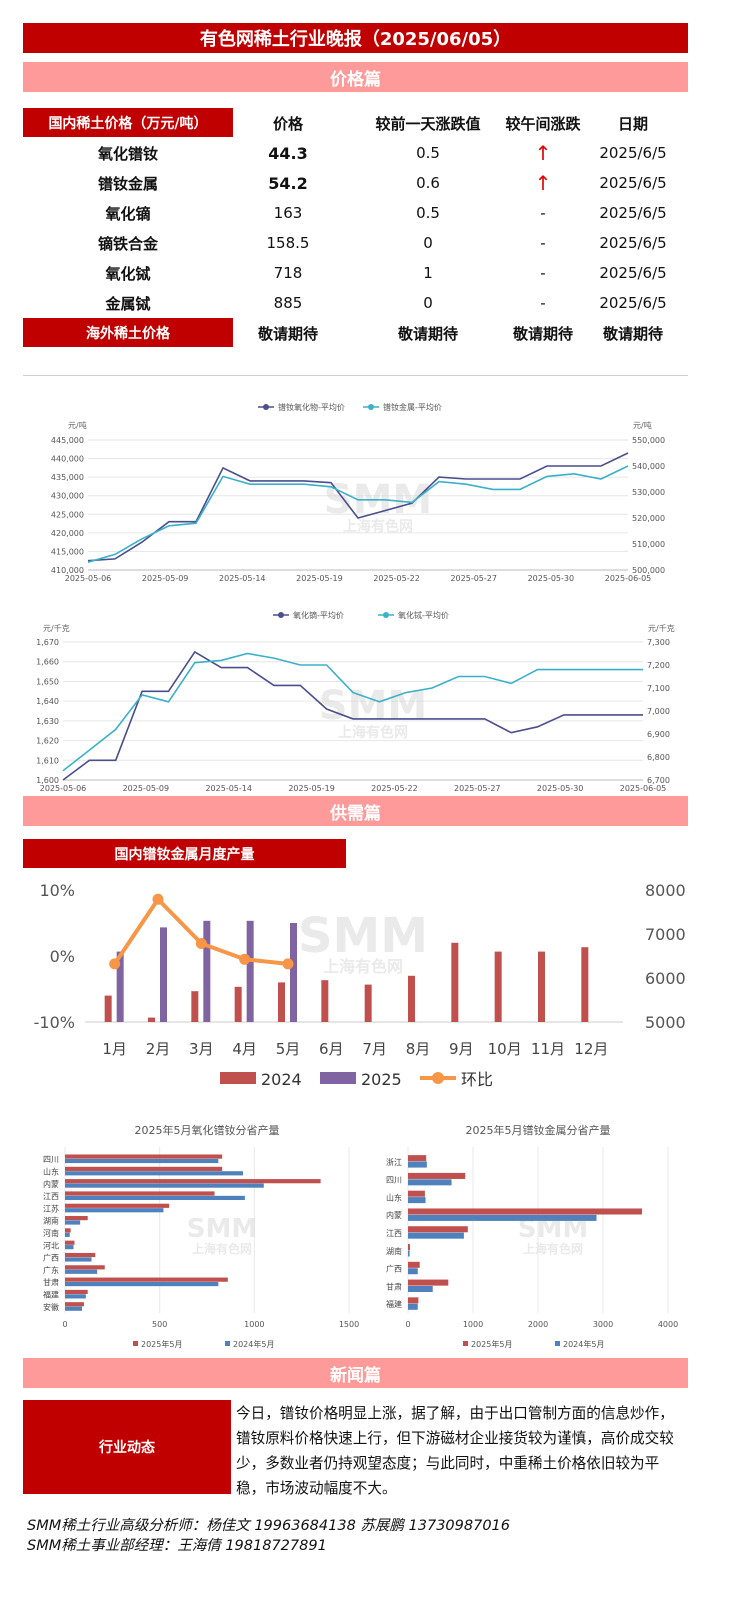  What do you see at coordinates (473, 578) in the screenshot?
I see `x-tick: 2025-05-27` at bounding box center [473, 578].